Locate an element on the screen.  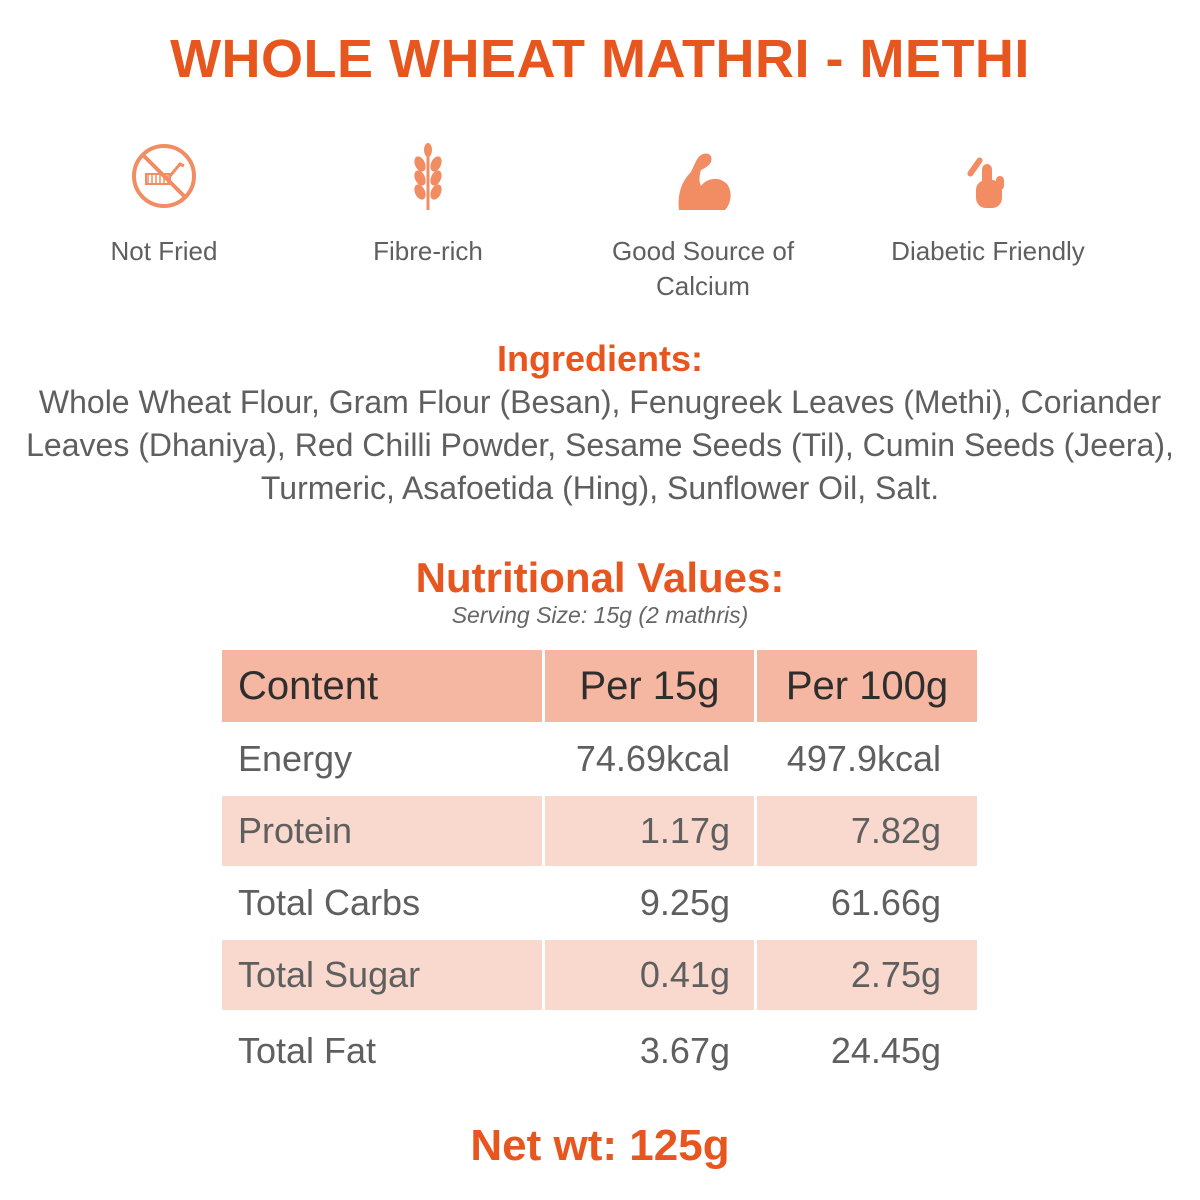
nutrient-name: Total Fat is located at coordinates (382, 1050).